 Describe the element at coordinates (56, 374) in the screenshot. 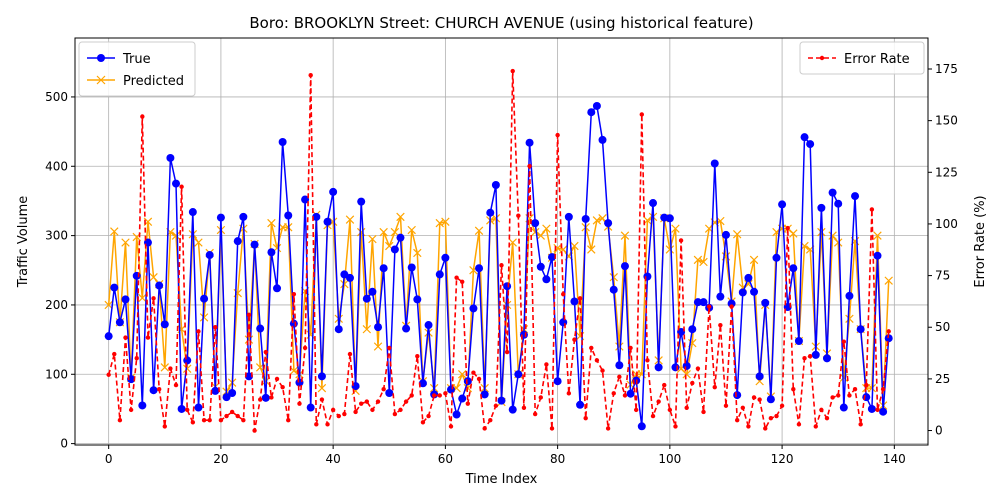

I see `y-tick-label: 100` at that location.